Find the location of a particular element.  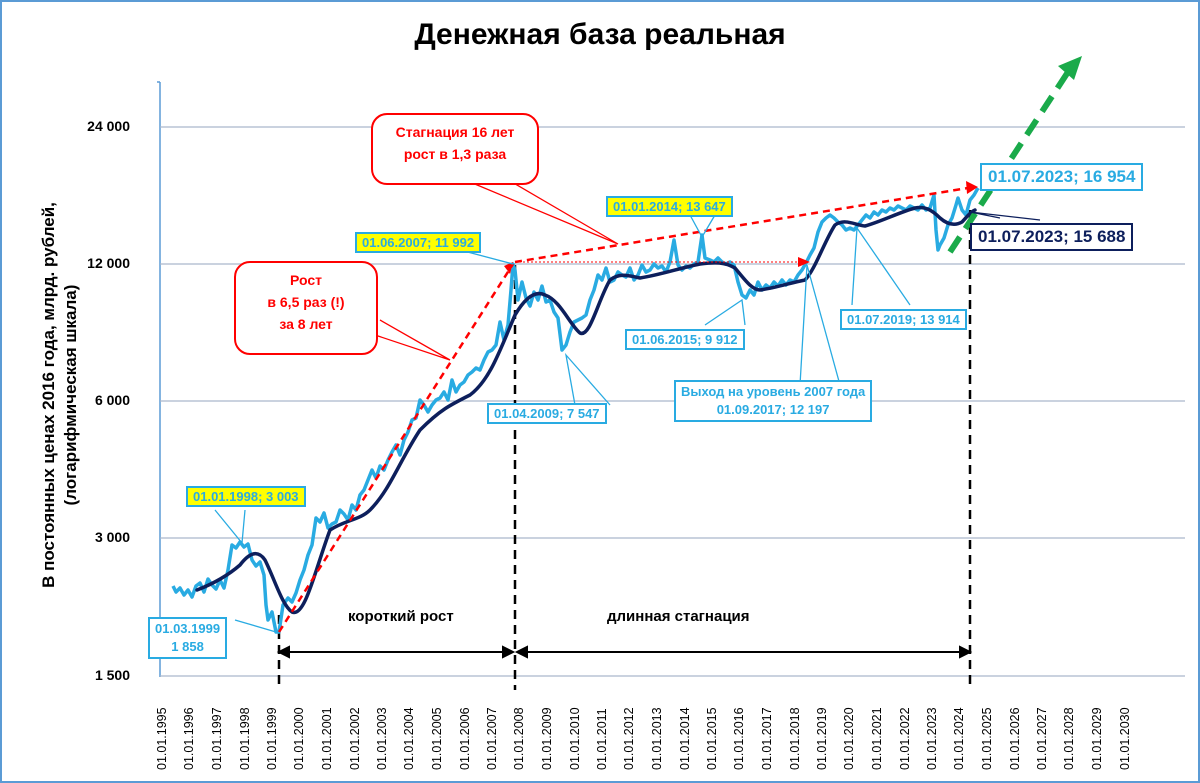

callout-growth-line1: Рост is located at coordinates (306, 280).